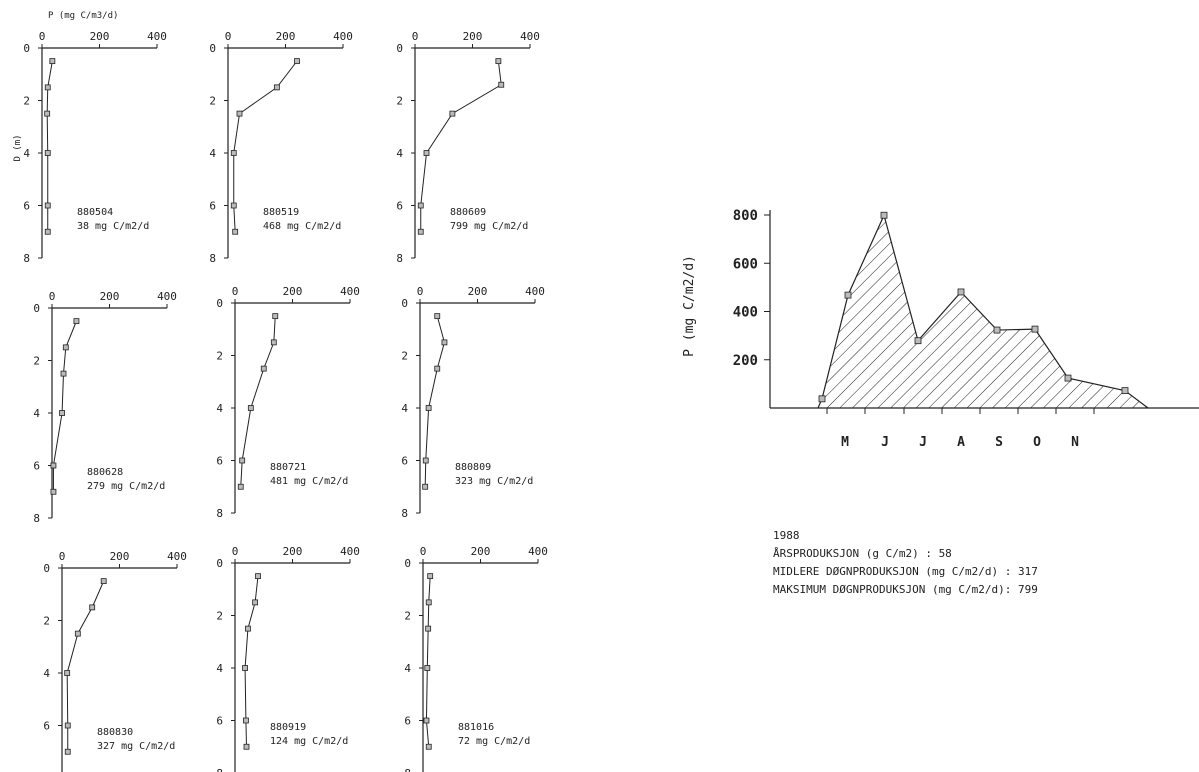  I want to click on season-month-label: A, so click(961, 442).